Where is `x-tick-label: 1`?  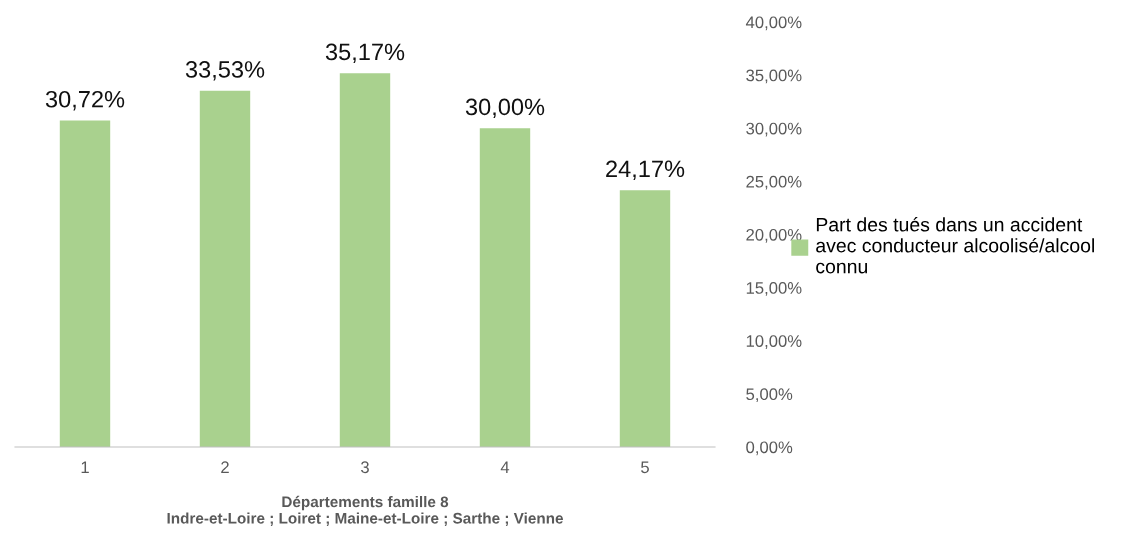 x-tick-label: 1 is located at coordinates (85, 467).